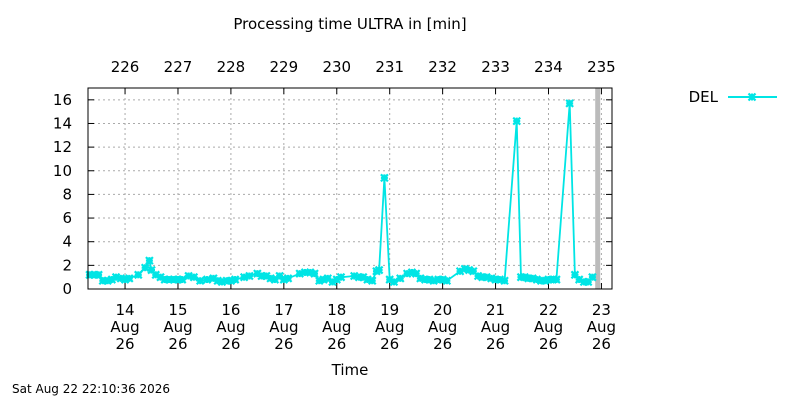 Image resolution: width=800 pixels, height=400 pixels. What do you see at coordinates (442, 67) in the screenshot?
I see `top-tick-label: 232` at bounding box center [442, 67].